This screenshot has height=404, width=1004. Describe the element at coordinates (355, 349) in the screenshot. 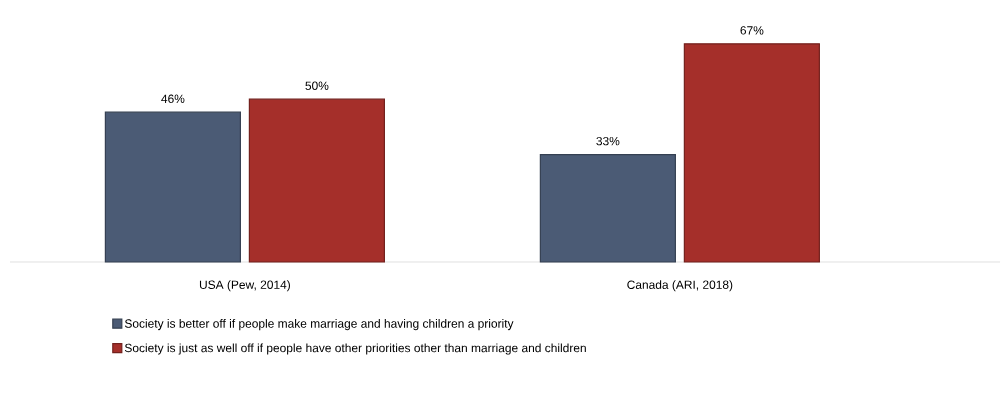

I see `legend-label: Society is just as well off if people have other priorities other than marriage and children` at that location.